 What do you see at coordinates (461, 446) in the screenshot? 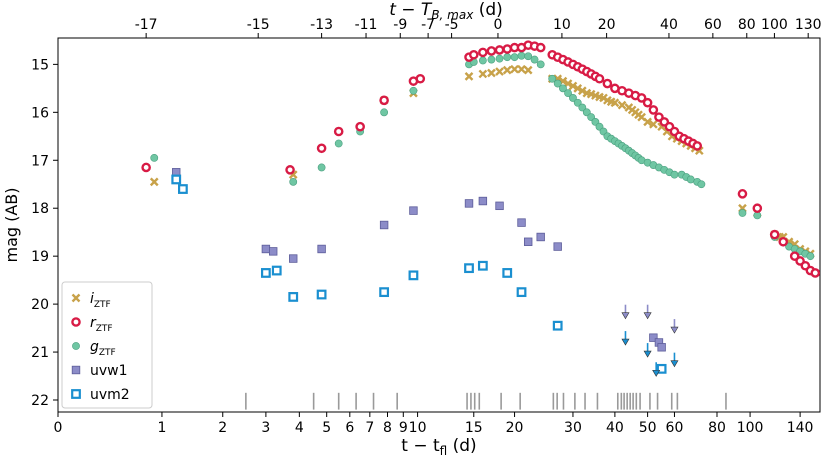
I see `x-axis-label-unit: (d)` at bounding box center [461, 446].